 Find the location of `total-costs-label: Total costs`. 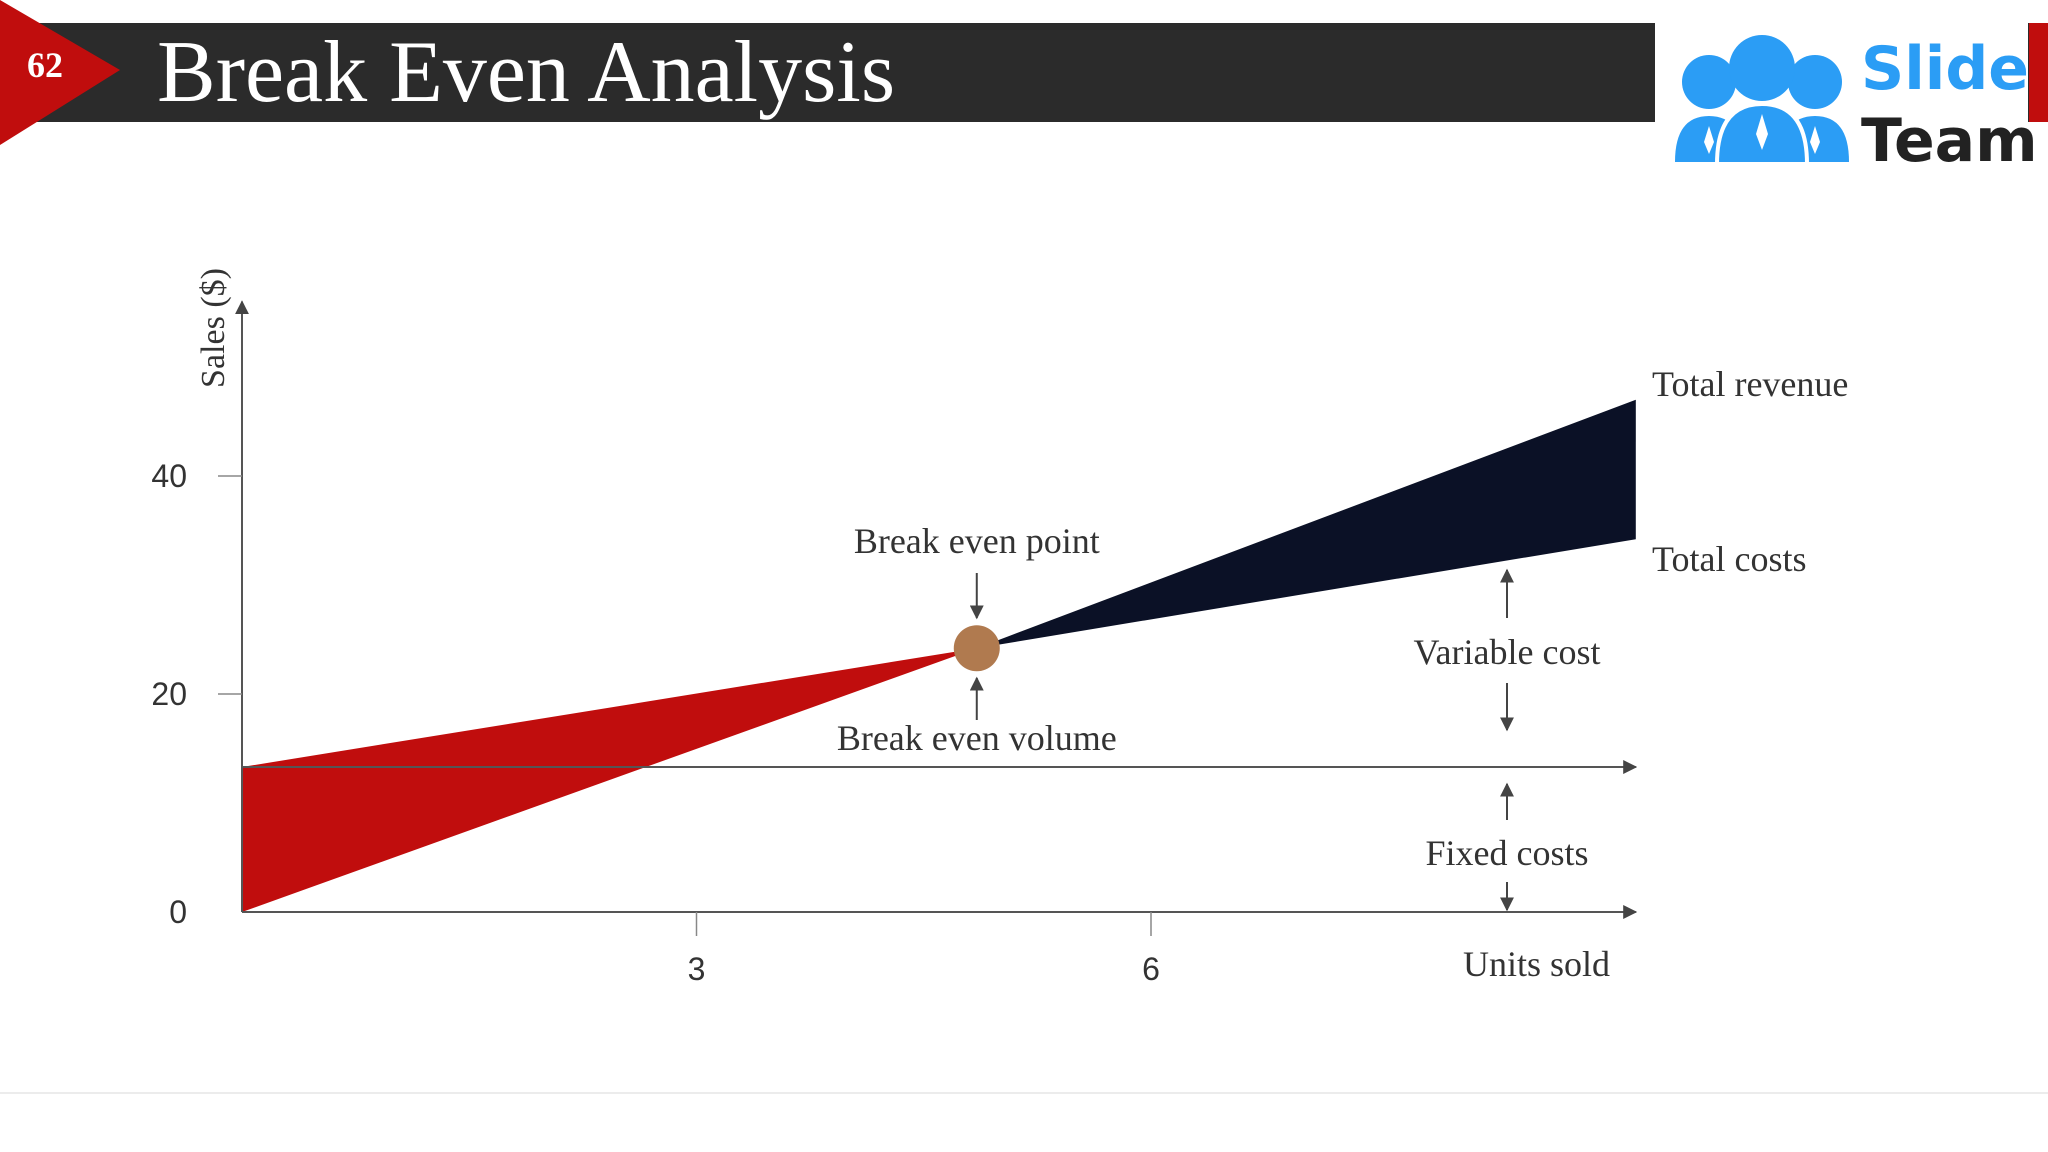

total-costs-label: Total costs is located at coordinates (1729, 559).